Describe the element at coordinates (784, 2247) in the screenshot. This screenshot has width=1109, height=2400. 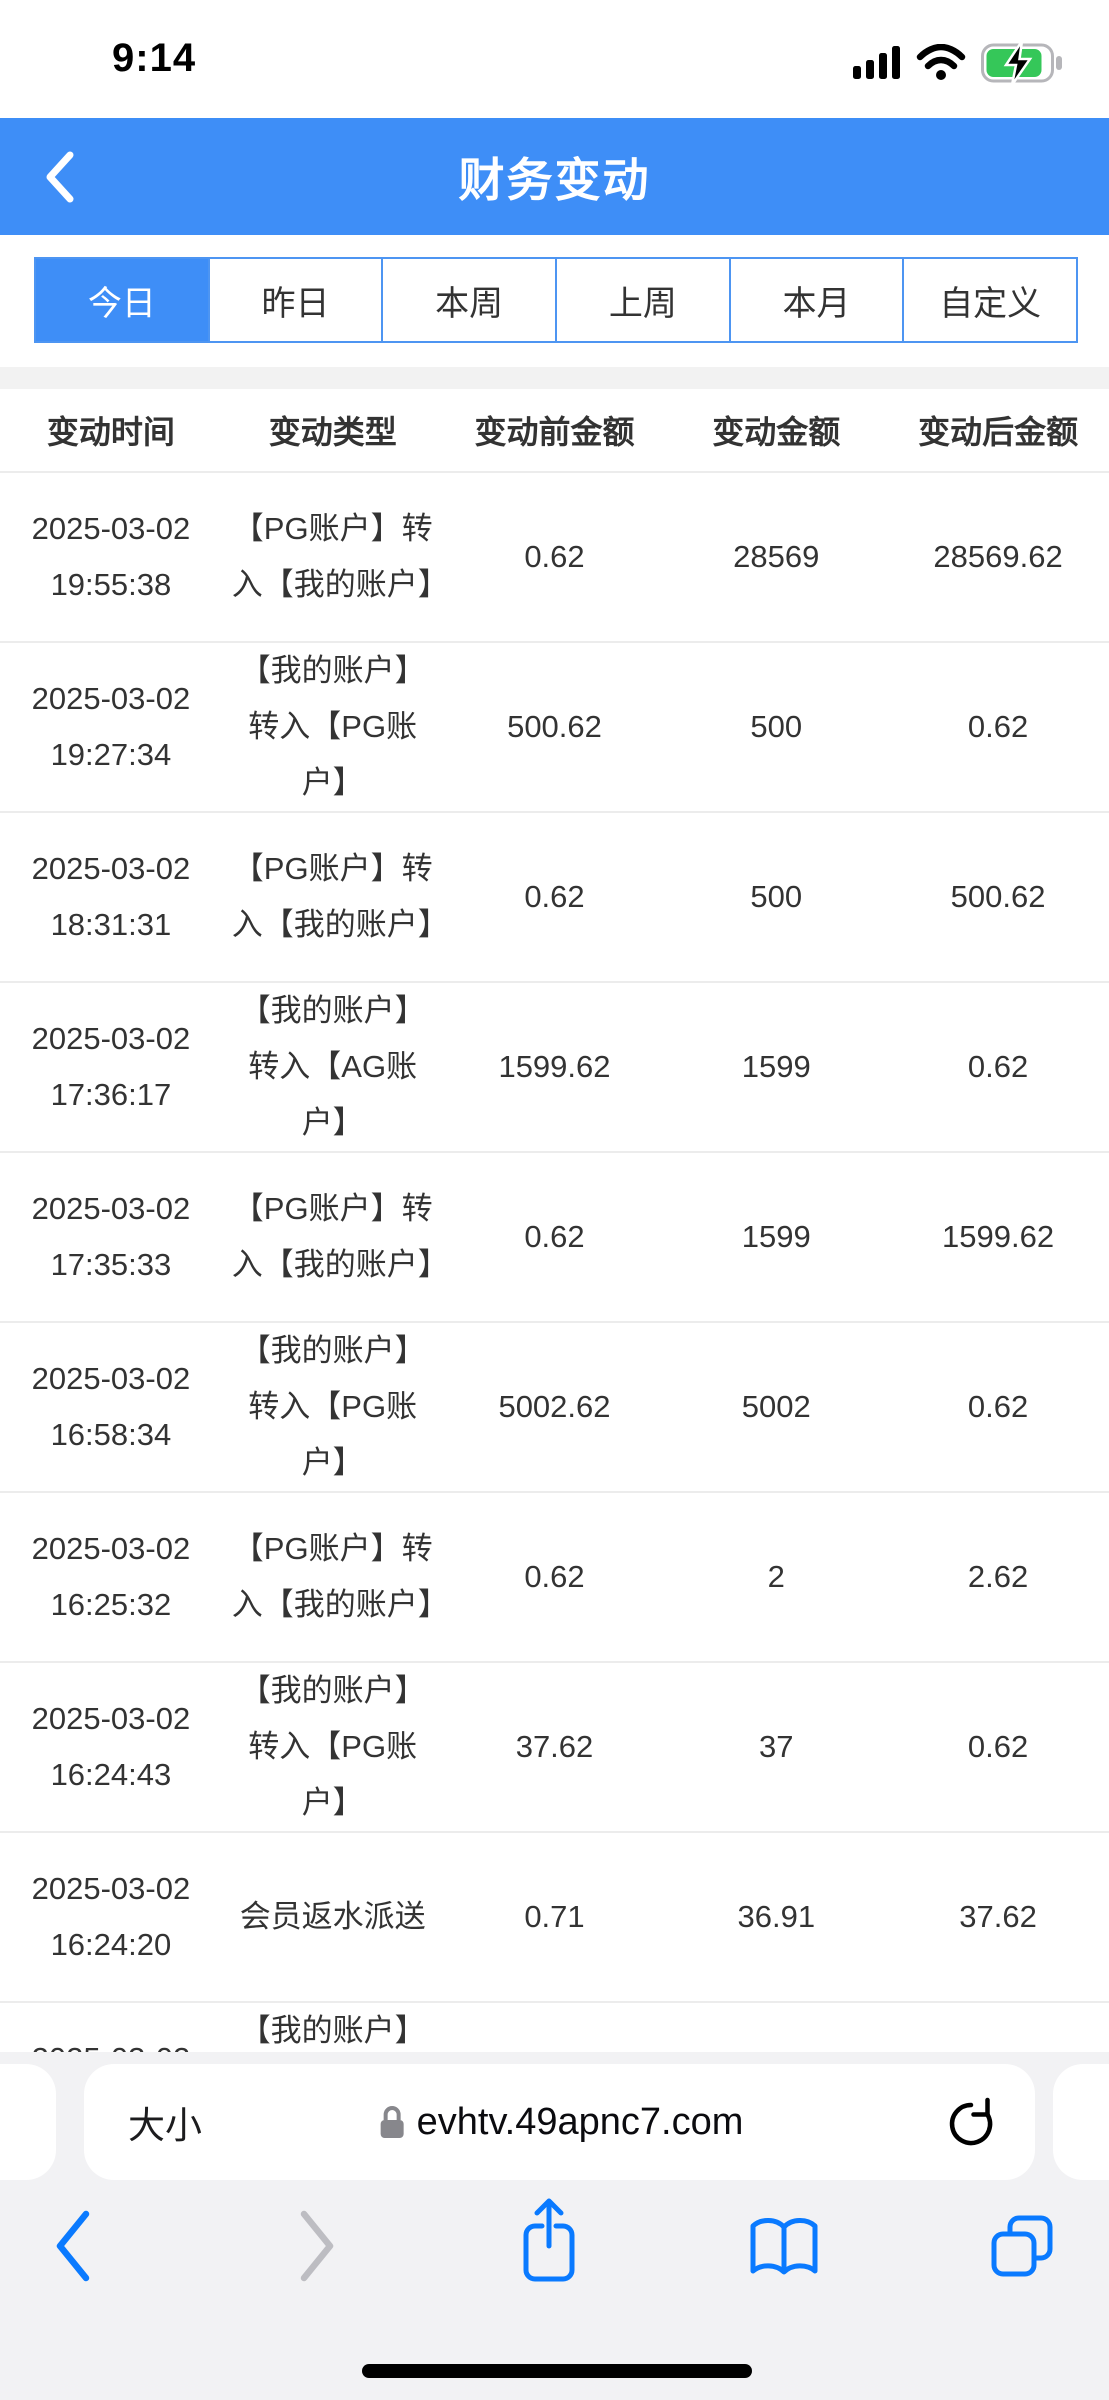
I see `bookmarks-icon` at that location.